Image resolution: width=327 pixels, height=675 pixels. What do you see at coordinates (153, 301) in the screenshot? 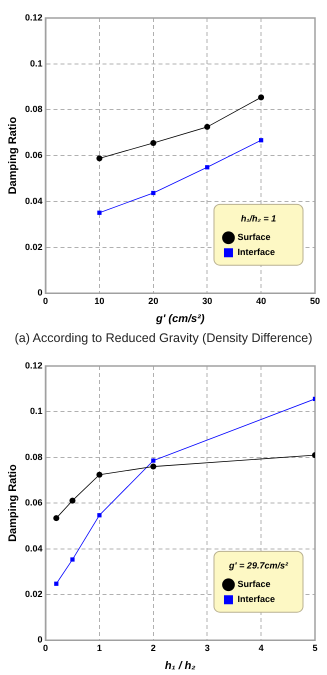
I see `x-tick-label: 20` at bounding box center [153, 301].